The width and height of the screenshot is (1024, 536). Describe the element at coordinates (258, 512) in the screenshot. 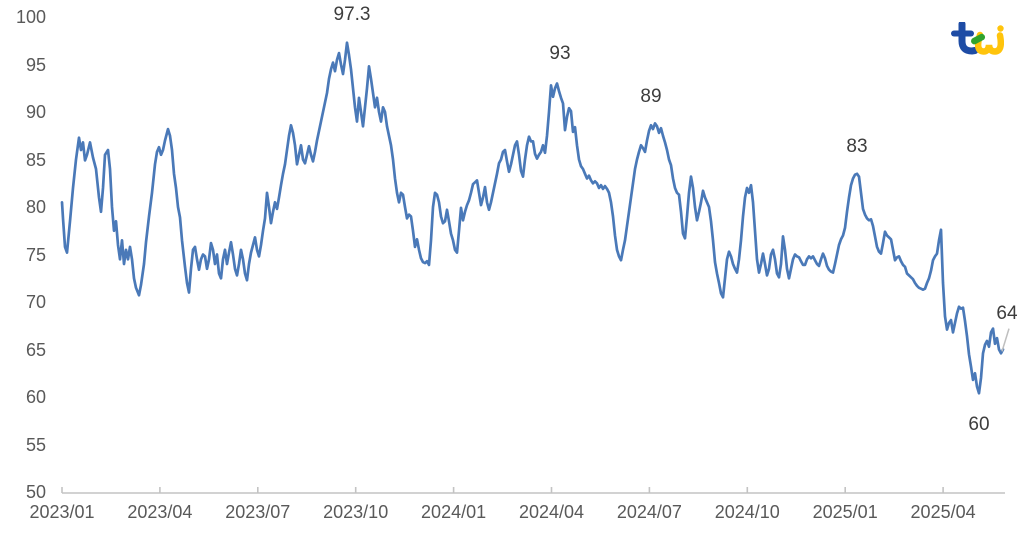

I see `x-axis-label: 2023/07` at that location.